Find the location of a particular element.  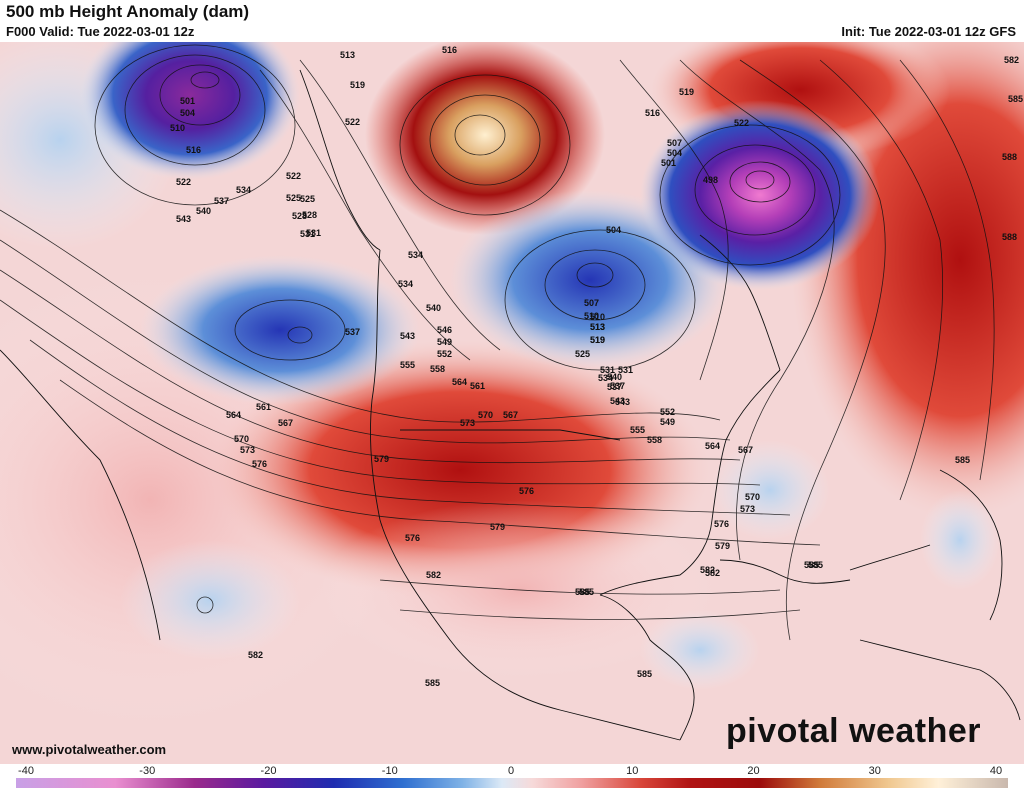

anomaly-lightblue-atlantic2 is located at coordinates (960, 540).